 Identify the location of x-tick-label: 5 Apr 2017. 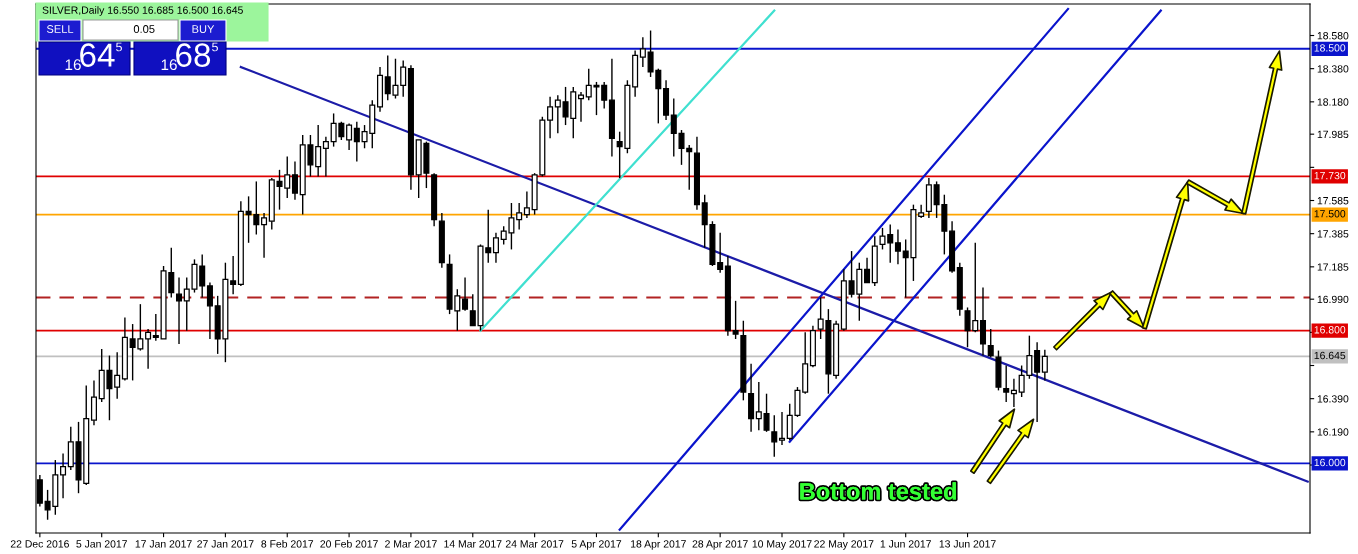
(596, 545).